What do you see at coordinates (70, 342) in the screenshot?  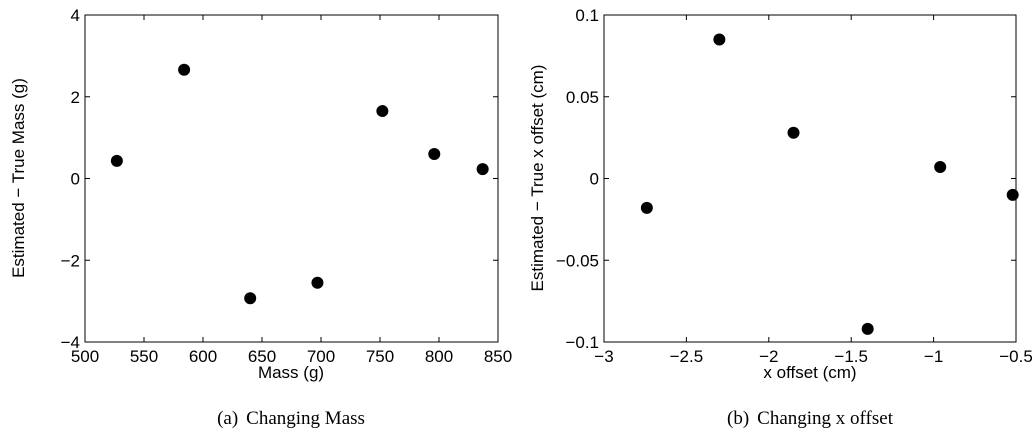 I see `y-tick-label: −4` at bounding box center [70, 342].